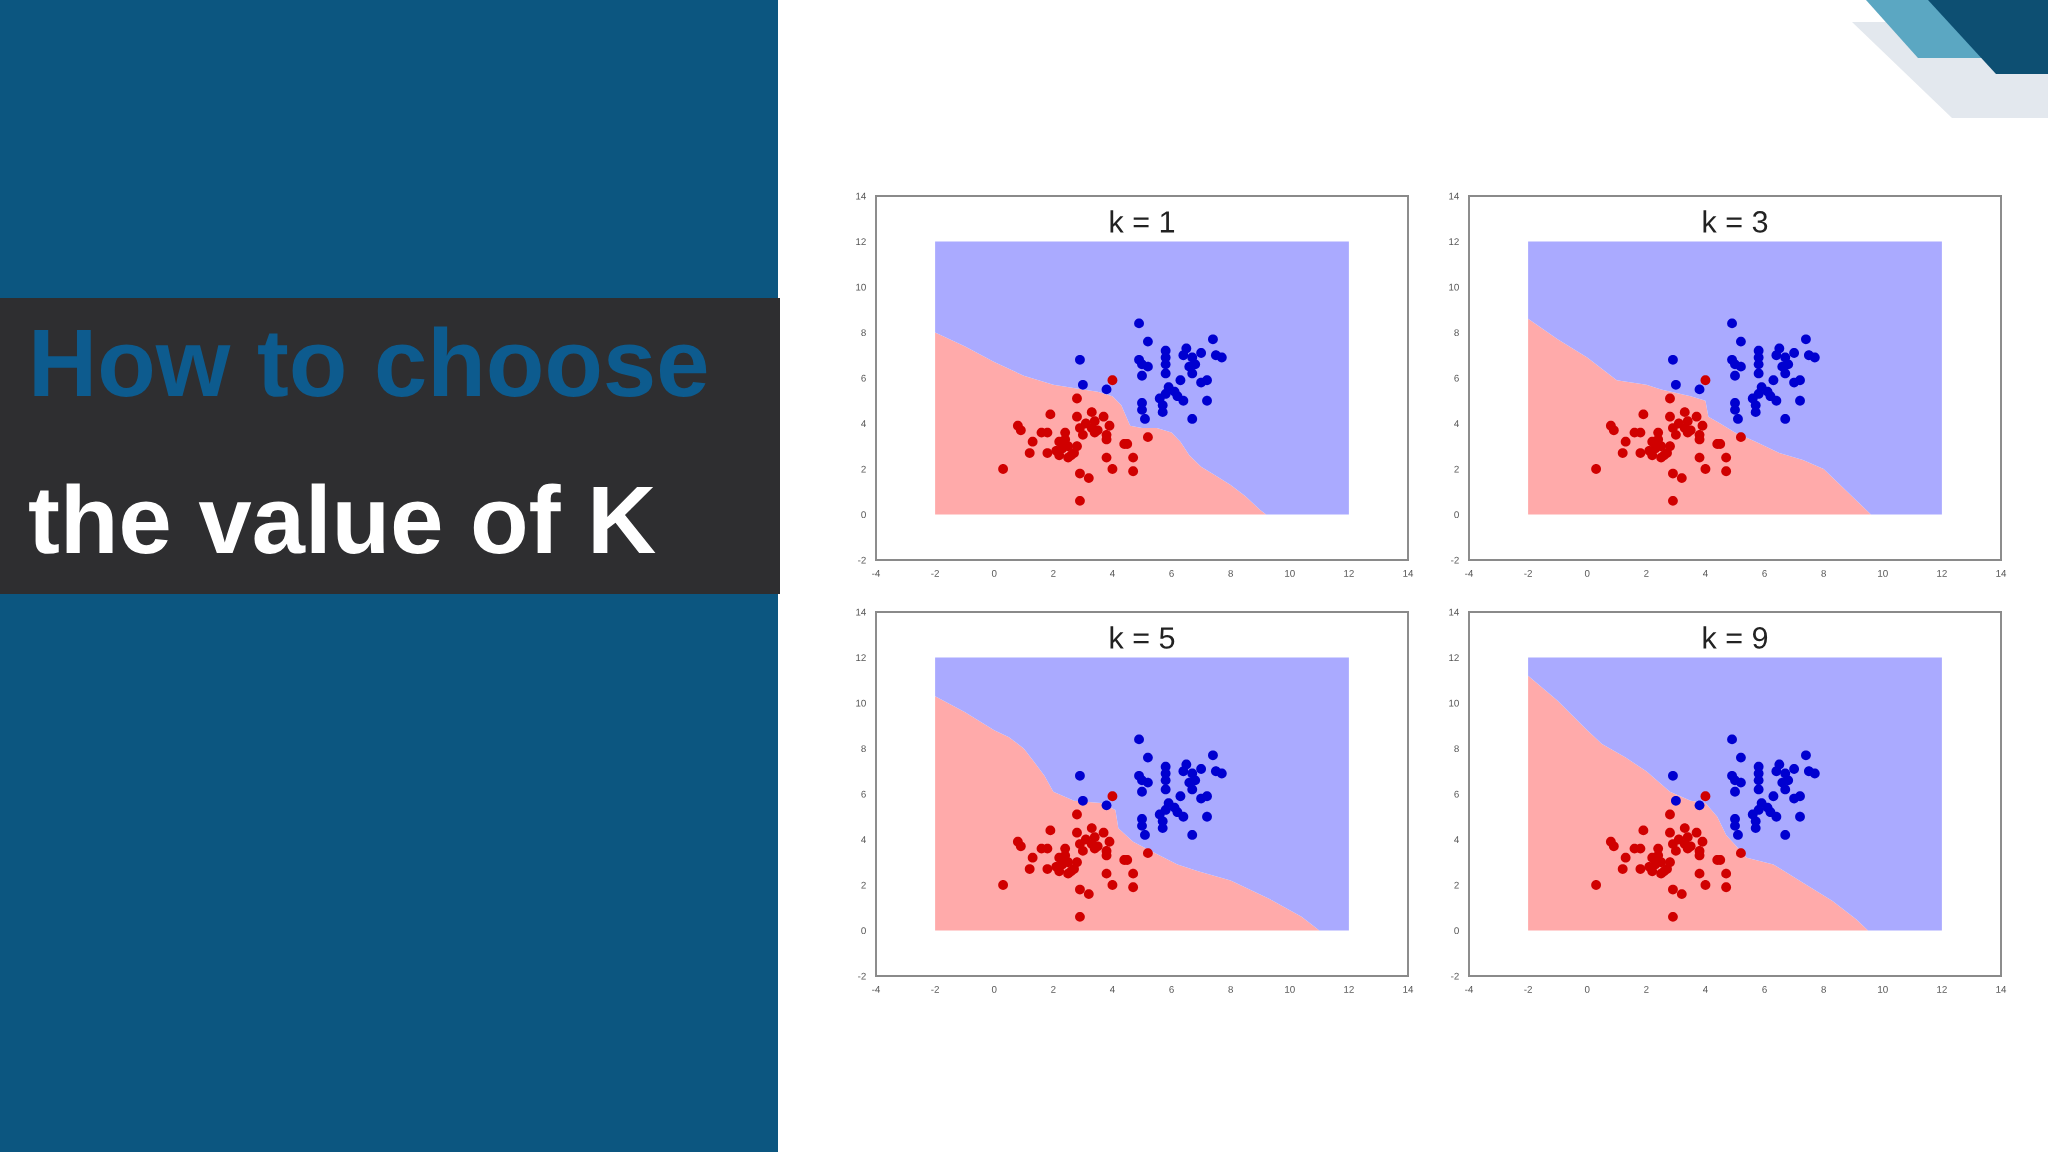 The width and height of the screenshot is (2048, 1152). Describe the element at coordinates (1053, 573) in the screenshot. I see `x-tick-label: 2` at that location.